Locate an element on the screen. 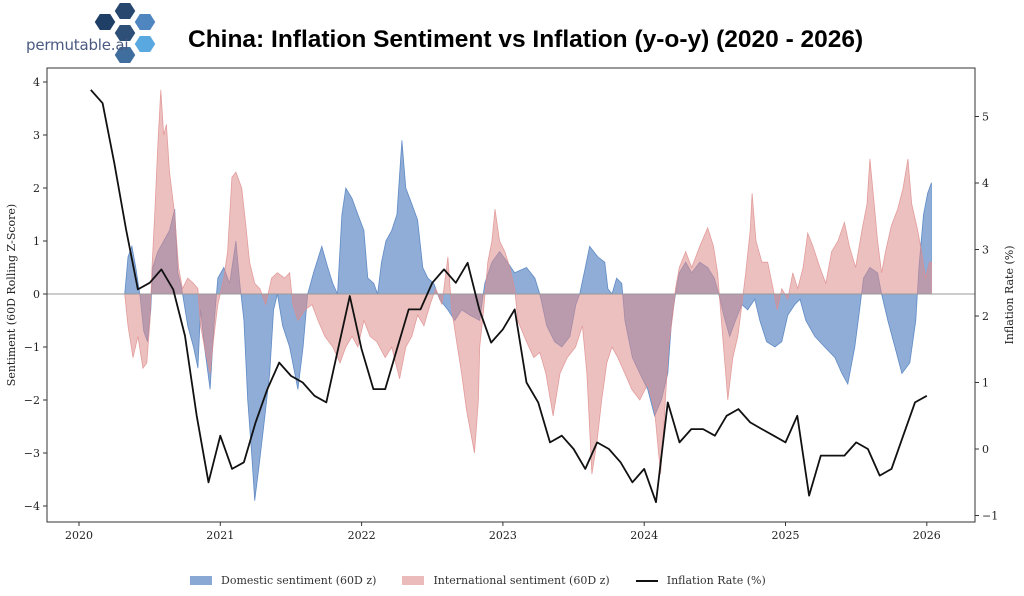  x-tick-label: 2022 is located at coordinates (362, 535).